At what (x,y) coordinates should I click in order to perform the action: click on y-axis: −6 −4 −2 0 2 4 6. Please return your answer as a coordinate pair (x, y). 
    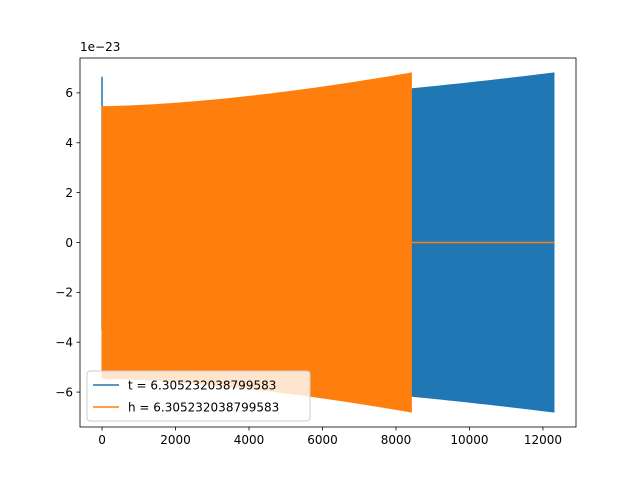
    Looking at the image, I should click on (67, 242).